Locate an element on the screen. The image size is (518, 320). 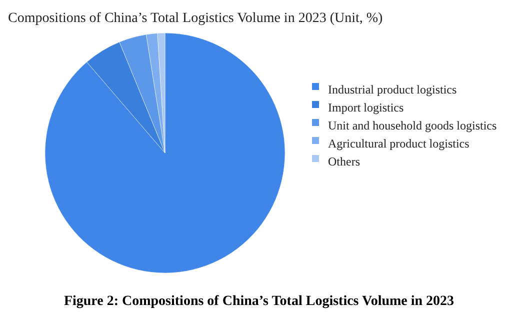
legend-label: Import logistics is located at coordinates (366, 107).